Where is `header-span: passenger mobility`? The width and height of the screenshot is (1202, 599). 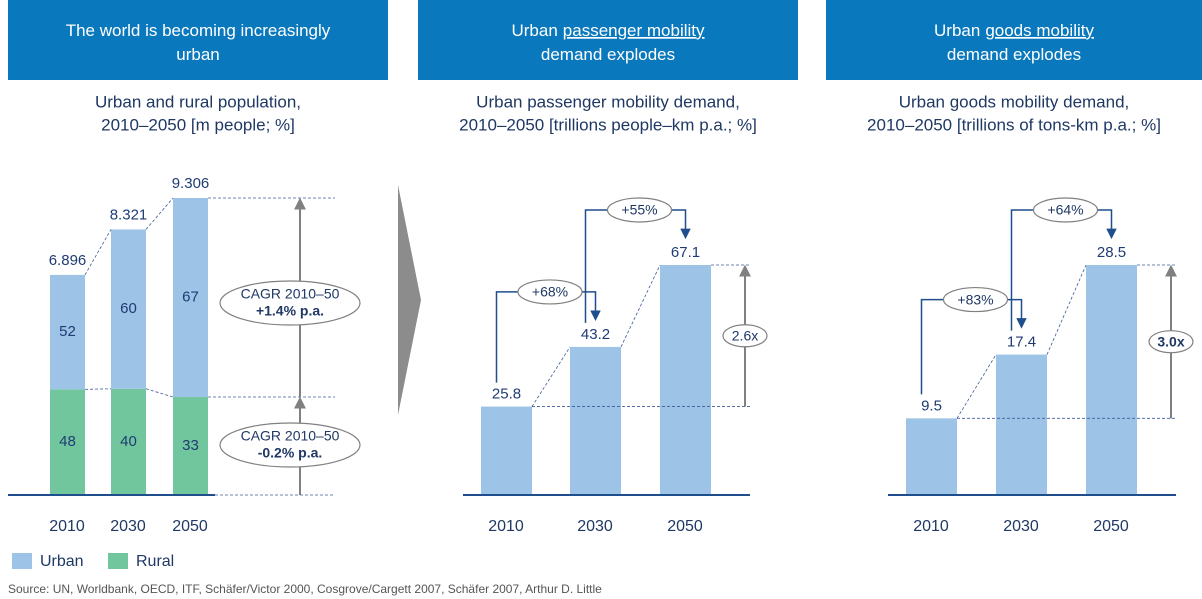 header-span: passenger mobility is located at coordinates (634, 30).